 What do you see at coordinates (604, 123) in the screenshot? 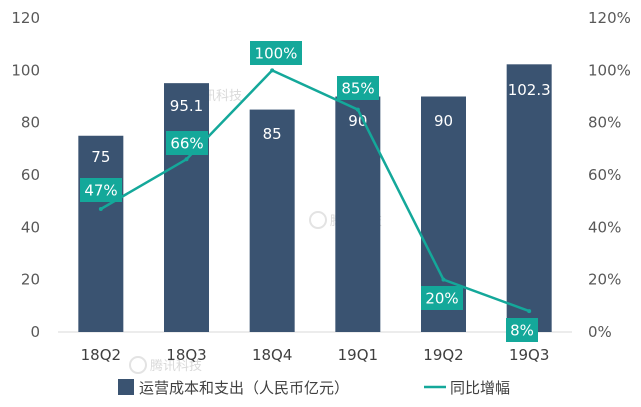
I see `right-axis-tick-label: 80%` at bounding box center [604, 123].